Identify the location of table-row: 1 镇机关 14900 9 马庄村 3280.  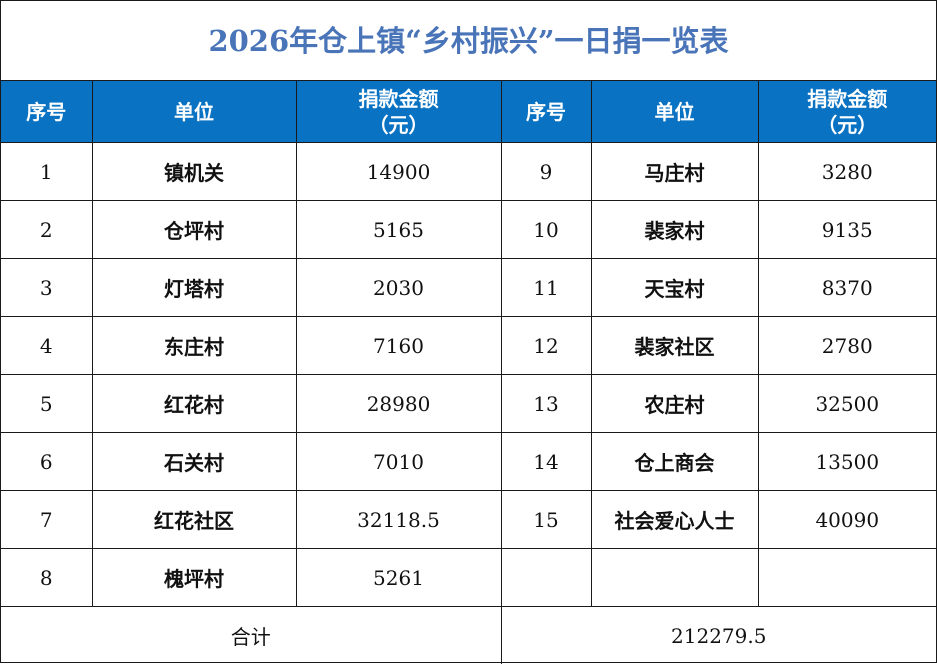
(468, 172).